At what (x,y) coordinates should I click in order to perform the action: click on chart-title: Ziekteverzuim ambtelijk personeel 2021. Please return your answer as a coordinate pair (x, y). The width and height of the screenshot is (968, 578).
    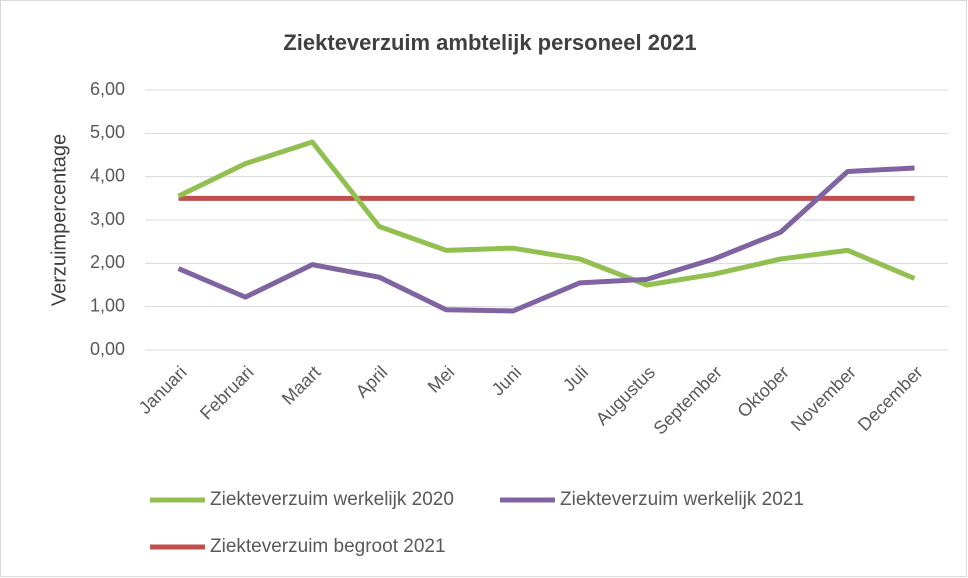
    Looking at the image, I should click on (489, 42).